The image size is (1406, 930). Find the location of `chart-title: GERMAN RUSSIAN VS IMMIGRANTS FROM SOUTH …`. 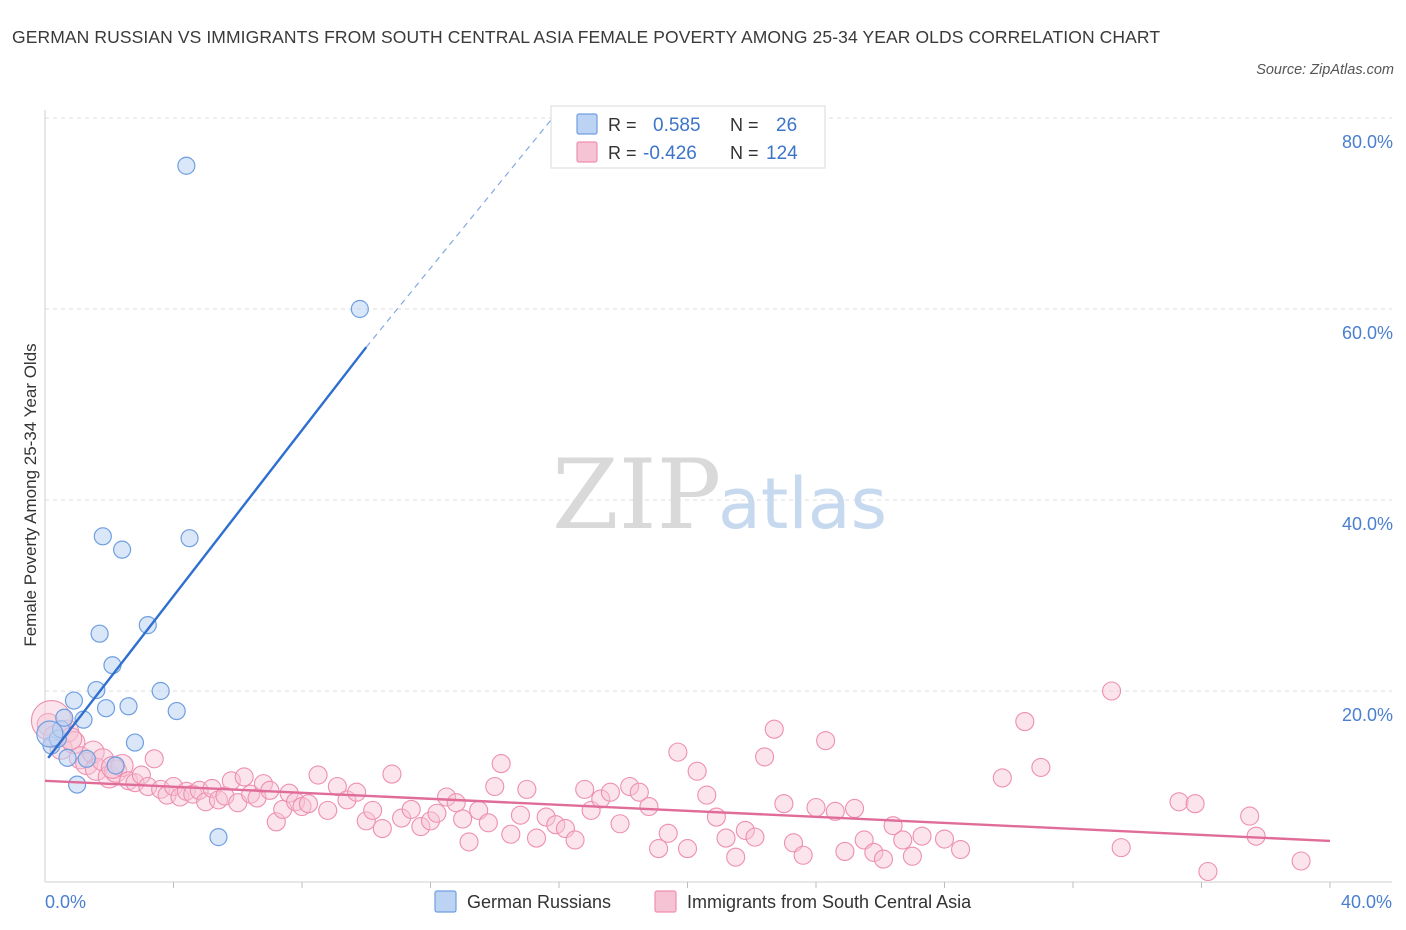

chart-title: GERMAN RUSSIAN VS IMMIGRANTS FROM SOUTH … is located at coordinates (586, 37).